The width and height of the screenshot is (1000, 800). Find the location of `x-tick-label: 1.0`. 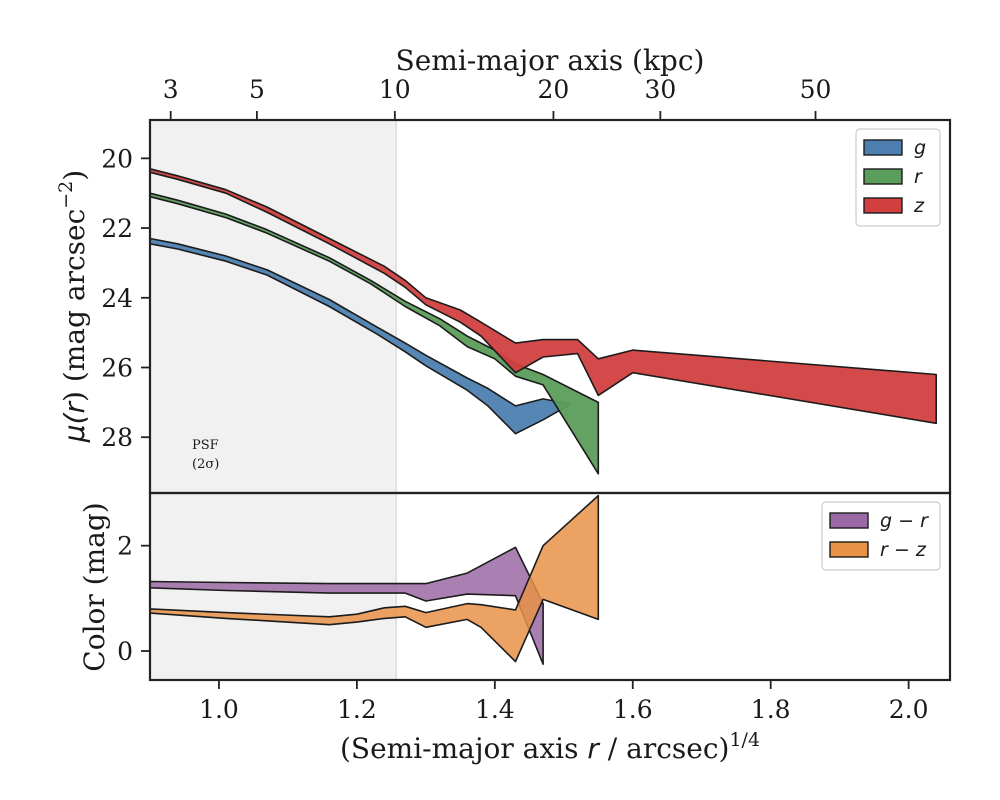

x-tick-label: 1.0 is located at coordinates (219, 709).